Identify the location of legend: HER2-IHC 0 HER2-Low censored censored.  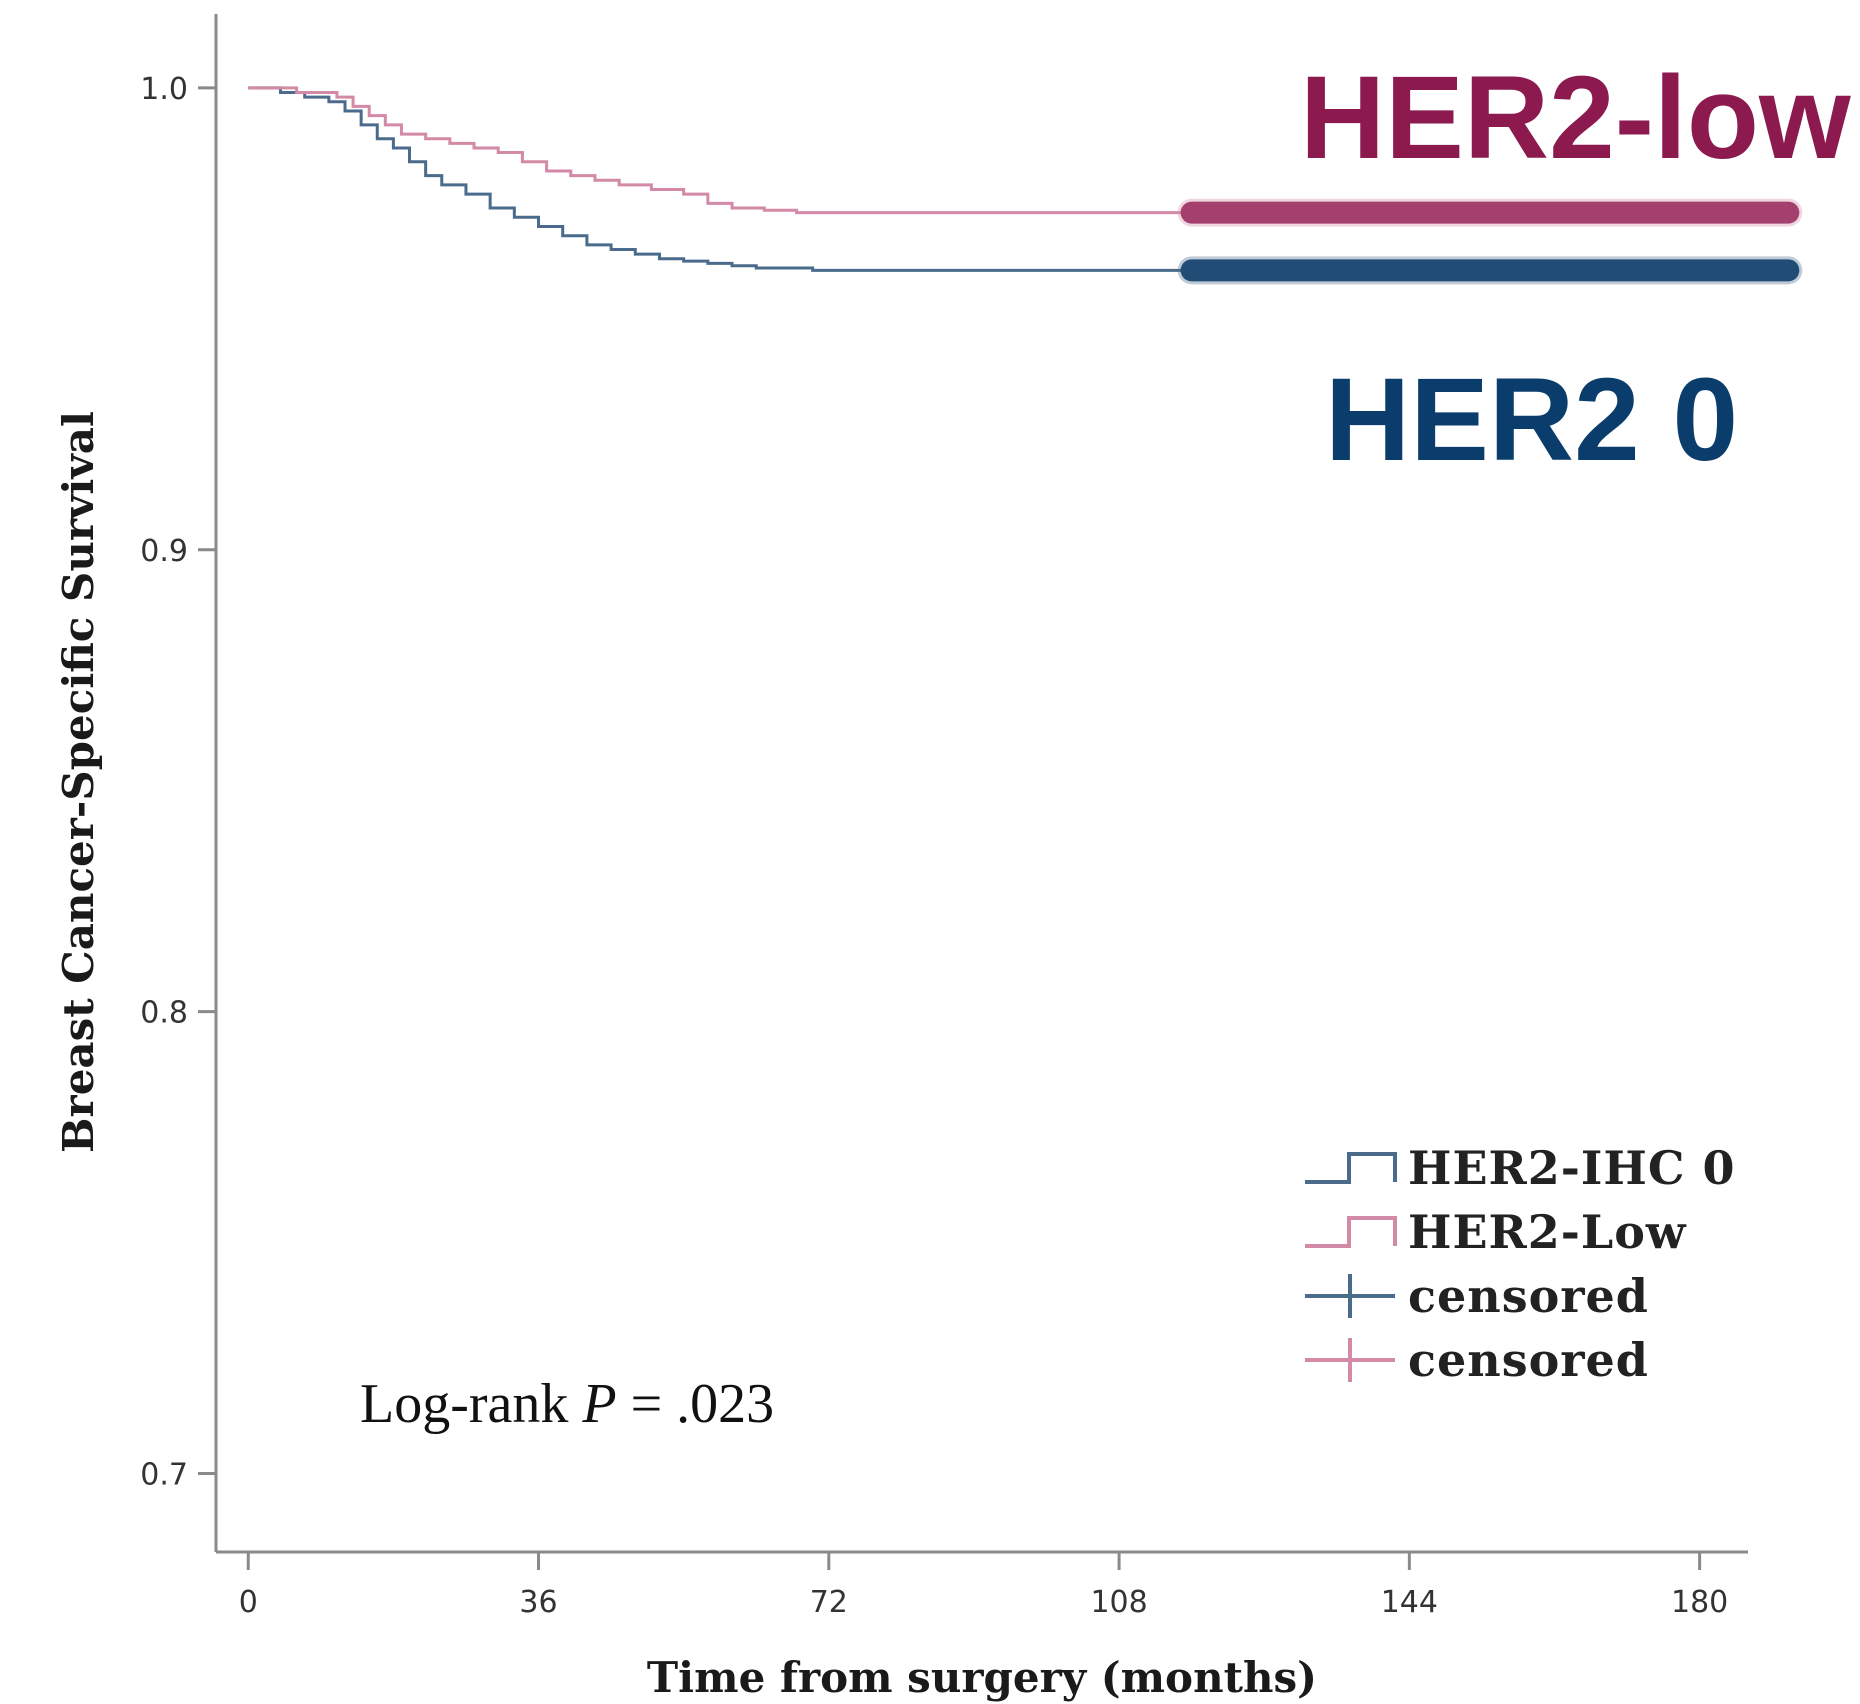
(1520, 1264).